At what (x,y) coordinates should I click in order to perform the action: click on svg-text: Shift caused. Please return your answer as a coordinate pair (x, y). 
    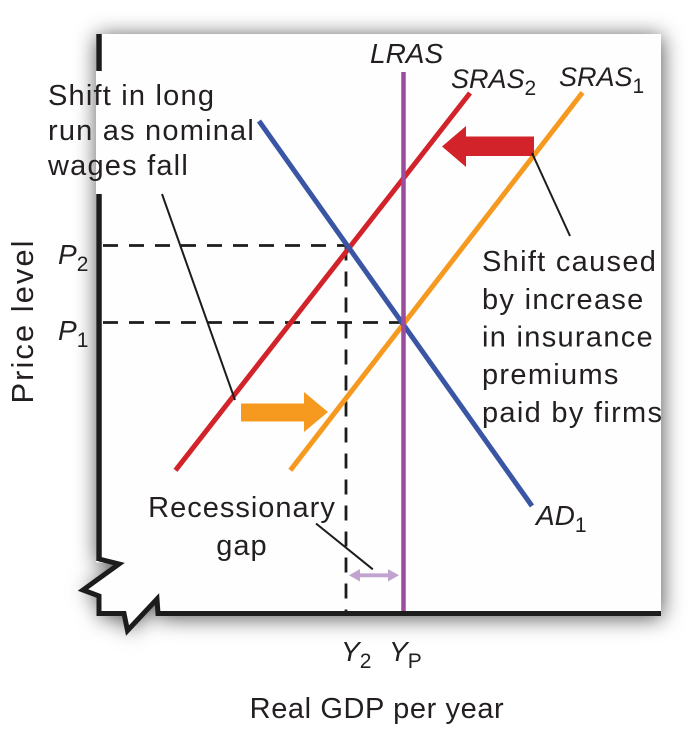
    Looking at the image, I should click on (569, 262).